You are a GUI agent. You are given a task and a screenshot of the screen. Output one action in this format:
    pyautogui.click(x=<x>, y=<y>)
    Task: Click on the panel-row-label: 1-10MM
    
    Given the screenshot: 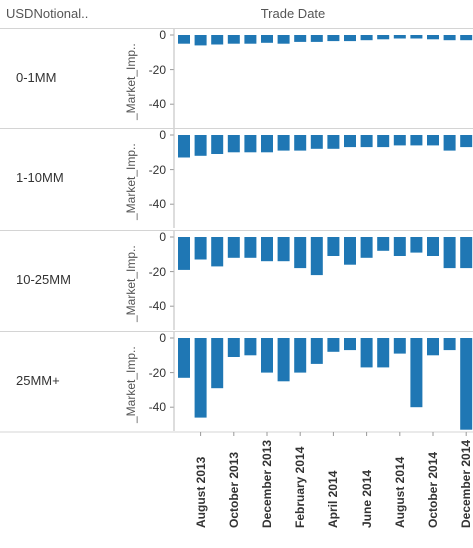 What is the action you would take?
    pyautogui.click(x=40, y=177)
    